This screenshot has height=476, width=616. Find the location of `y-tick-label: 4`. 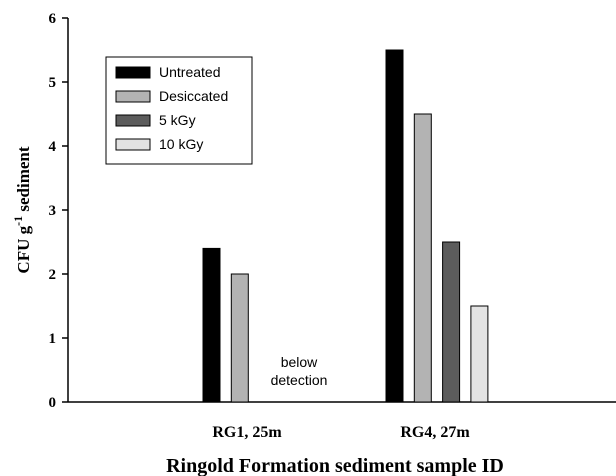

y-tick-label: 4 is located at coordinates (53, 147).